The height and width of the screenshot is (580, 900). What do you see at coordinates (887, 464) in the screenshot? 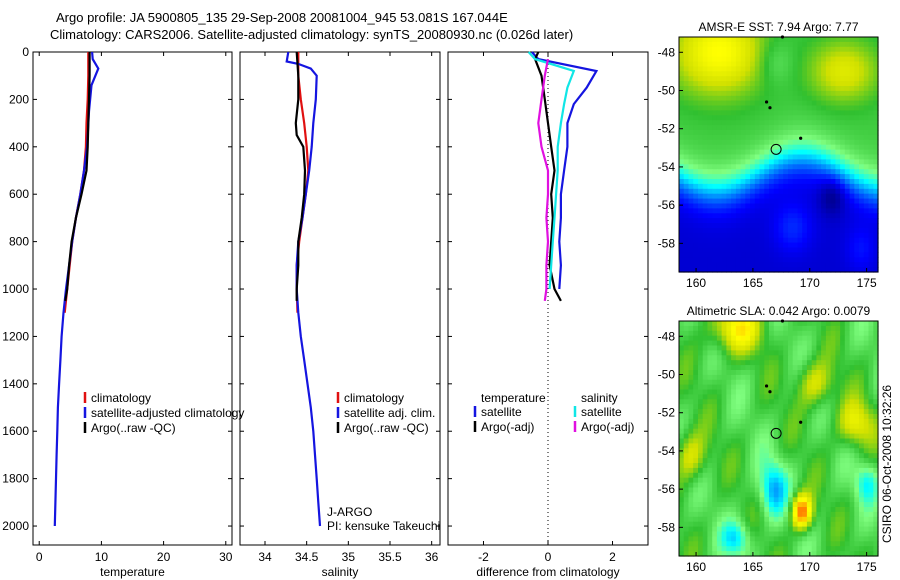
I see `side-label: CSIRO 06-Oct-2008 10:32:26` at bounding box center [887, 464].